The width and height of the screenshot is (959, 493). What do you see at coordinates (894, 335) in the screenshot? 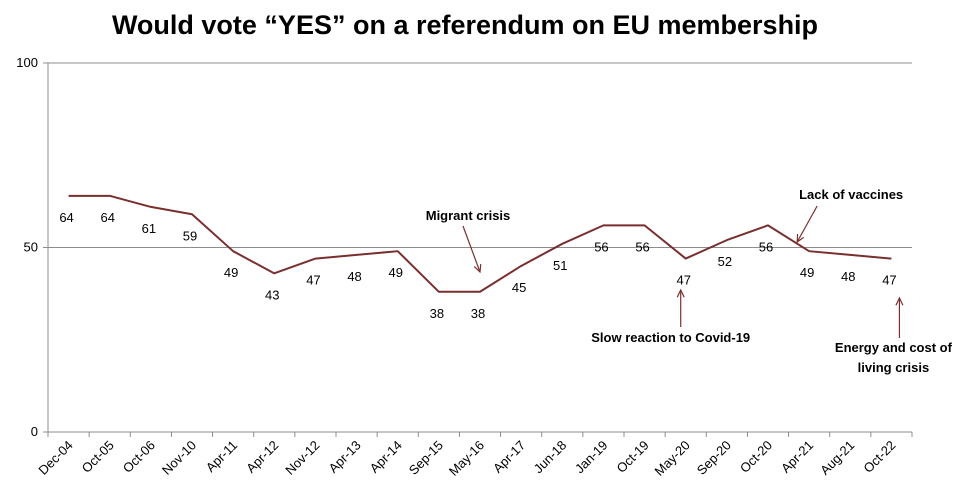
I see `annotation-4: Energy and cost of living crisis` at bounding box center [894, 335].